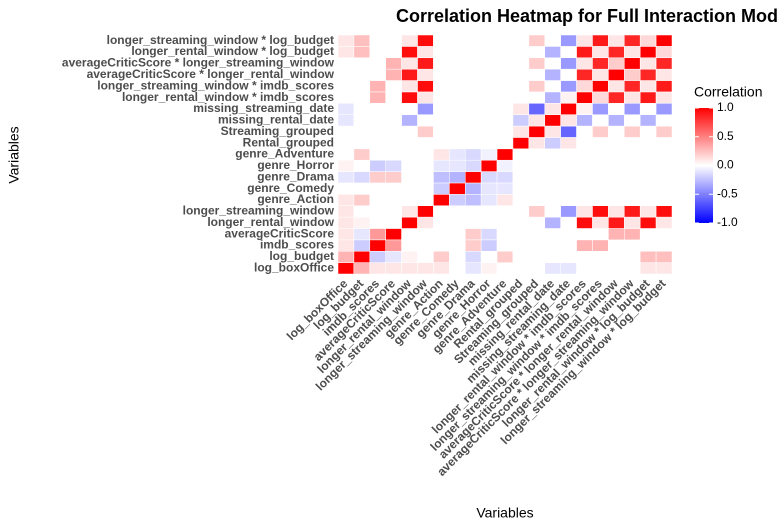 This screenshot has height=530, width=780. Describe the element at coordinates (259, 211) in the screenshot. I see `y-tick-label: longer_streaming_window` at that location.